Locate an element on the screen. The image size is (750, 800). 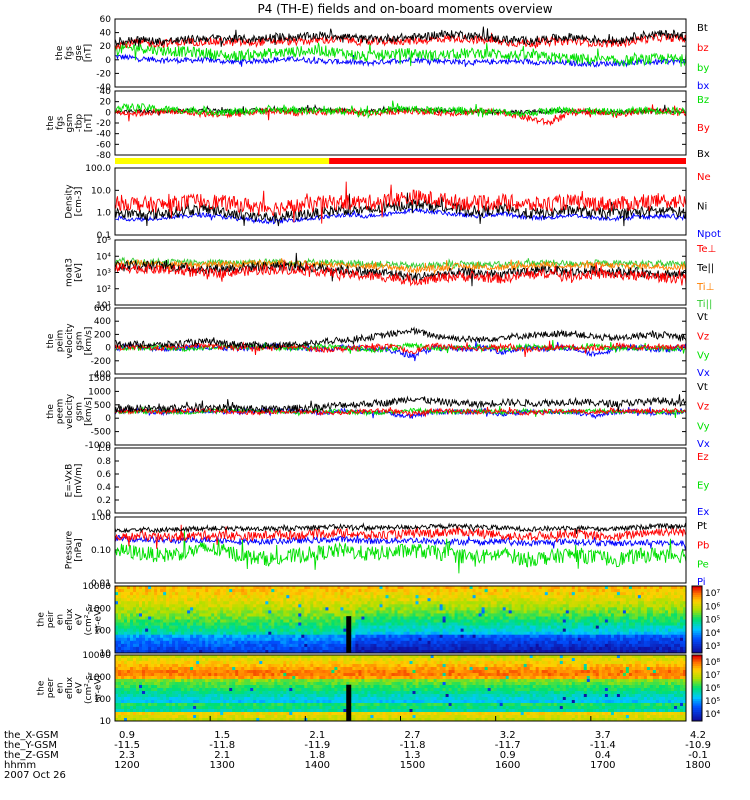
peir-spectrogram-ylabel-line: eflux is located at coordinates (70, 619).